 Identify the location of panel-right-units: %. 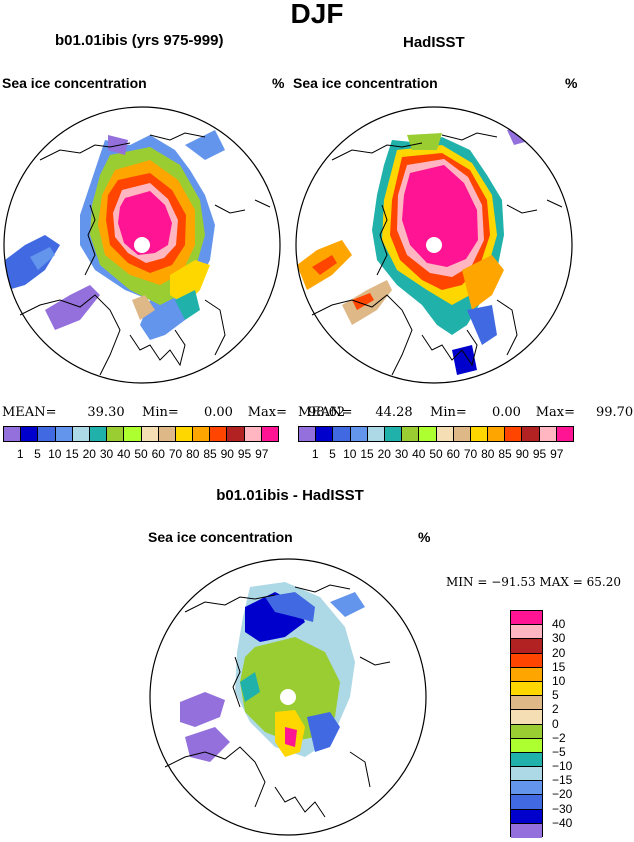
(571, 83).